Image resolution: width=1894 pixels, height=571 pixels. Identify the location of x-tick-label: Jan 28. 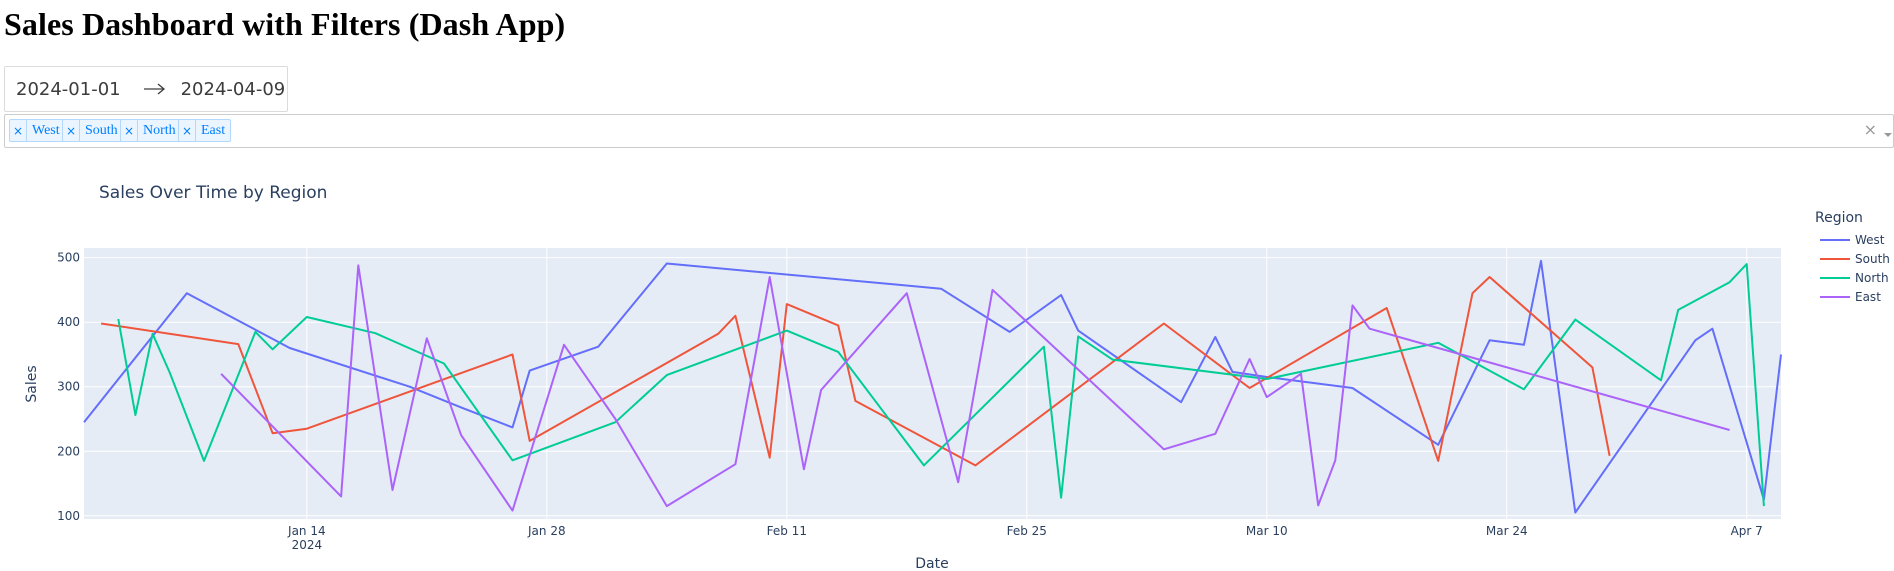
(546, 531).